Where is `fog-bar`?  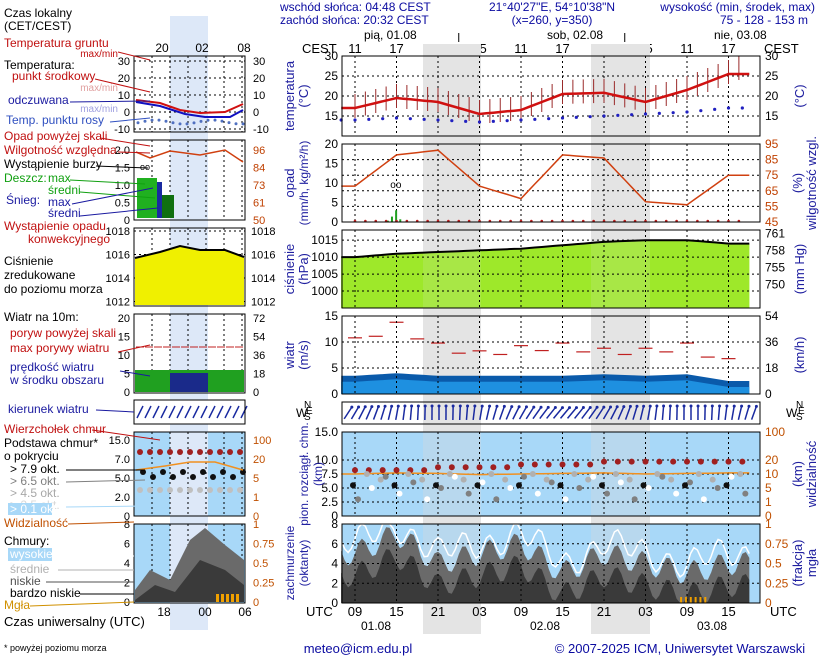
fog-bar is located at coordinates (700, 600).